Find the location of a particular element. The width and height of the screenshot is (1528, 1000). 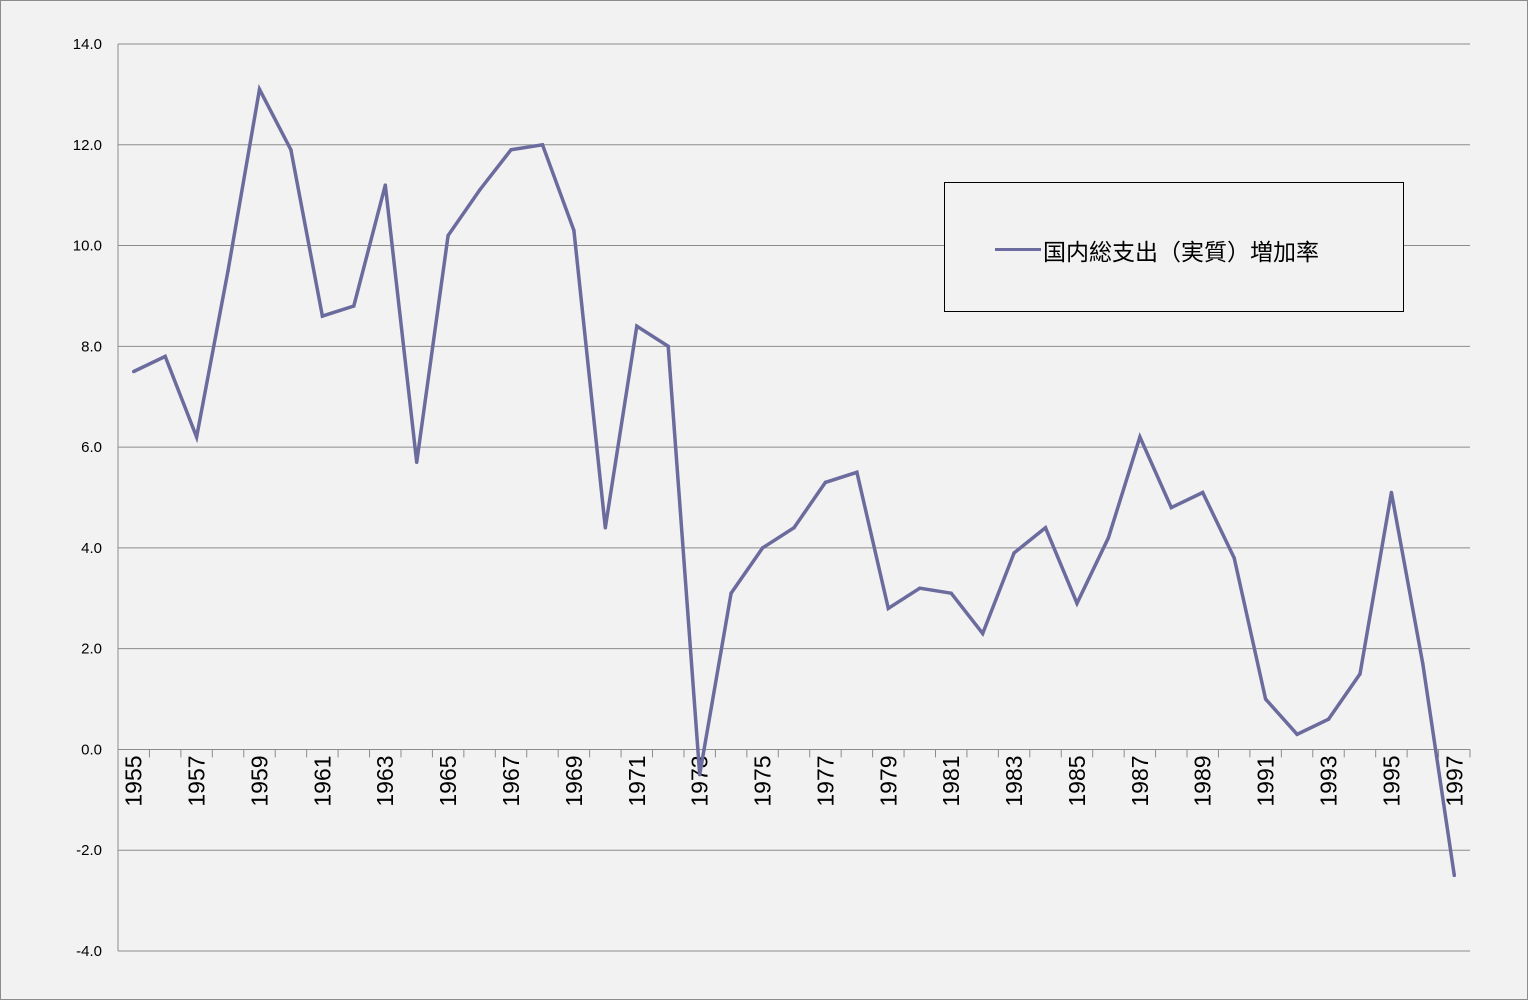

y-tick-label: -4.0 is located at coordinates (89, 951).